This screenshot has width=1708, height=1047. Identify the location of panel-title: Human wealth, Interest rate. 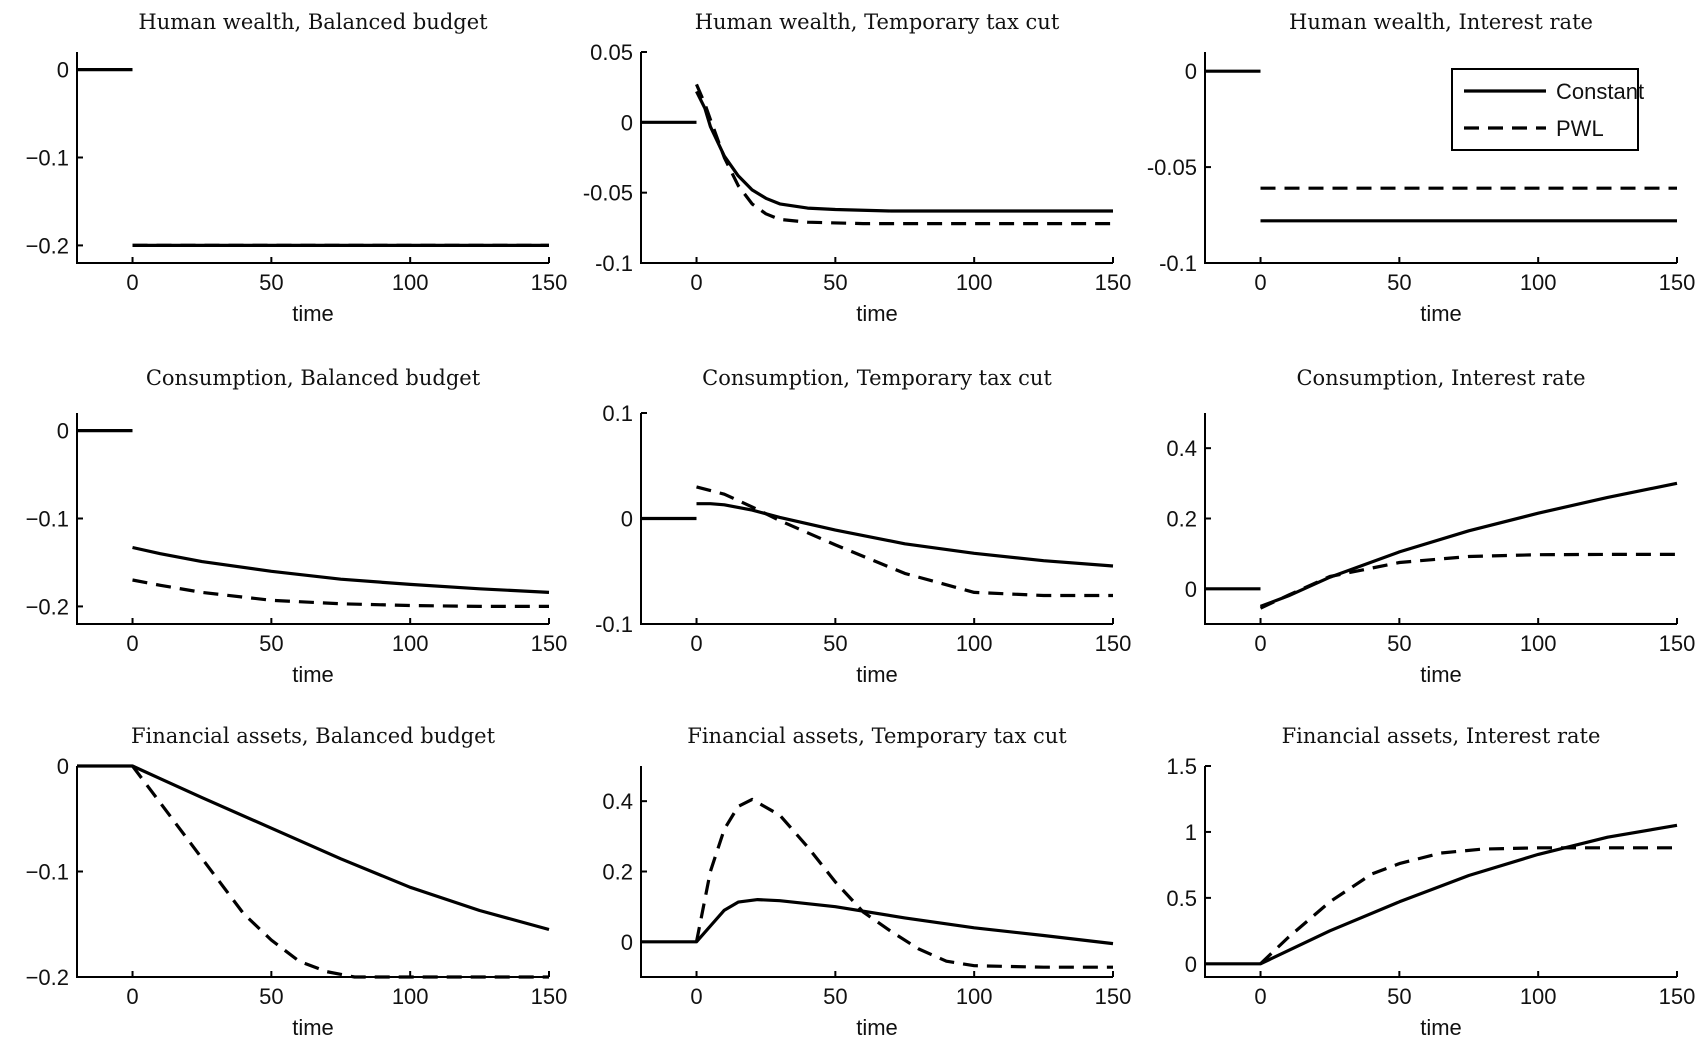
(1441, 22).